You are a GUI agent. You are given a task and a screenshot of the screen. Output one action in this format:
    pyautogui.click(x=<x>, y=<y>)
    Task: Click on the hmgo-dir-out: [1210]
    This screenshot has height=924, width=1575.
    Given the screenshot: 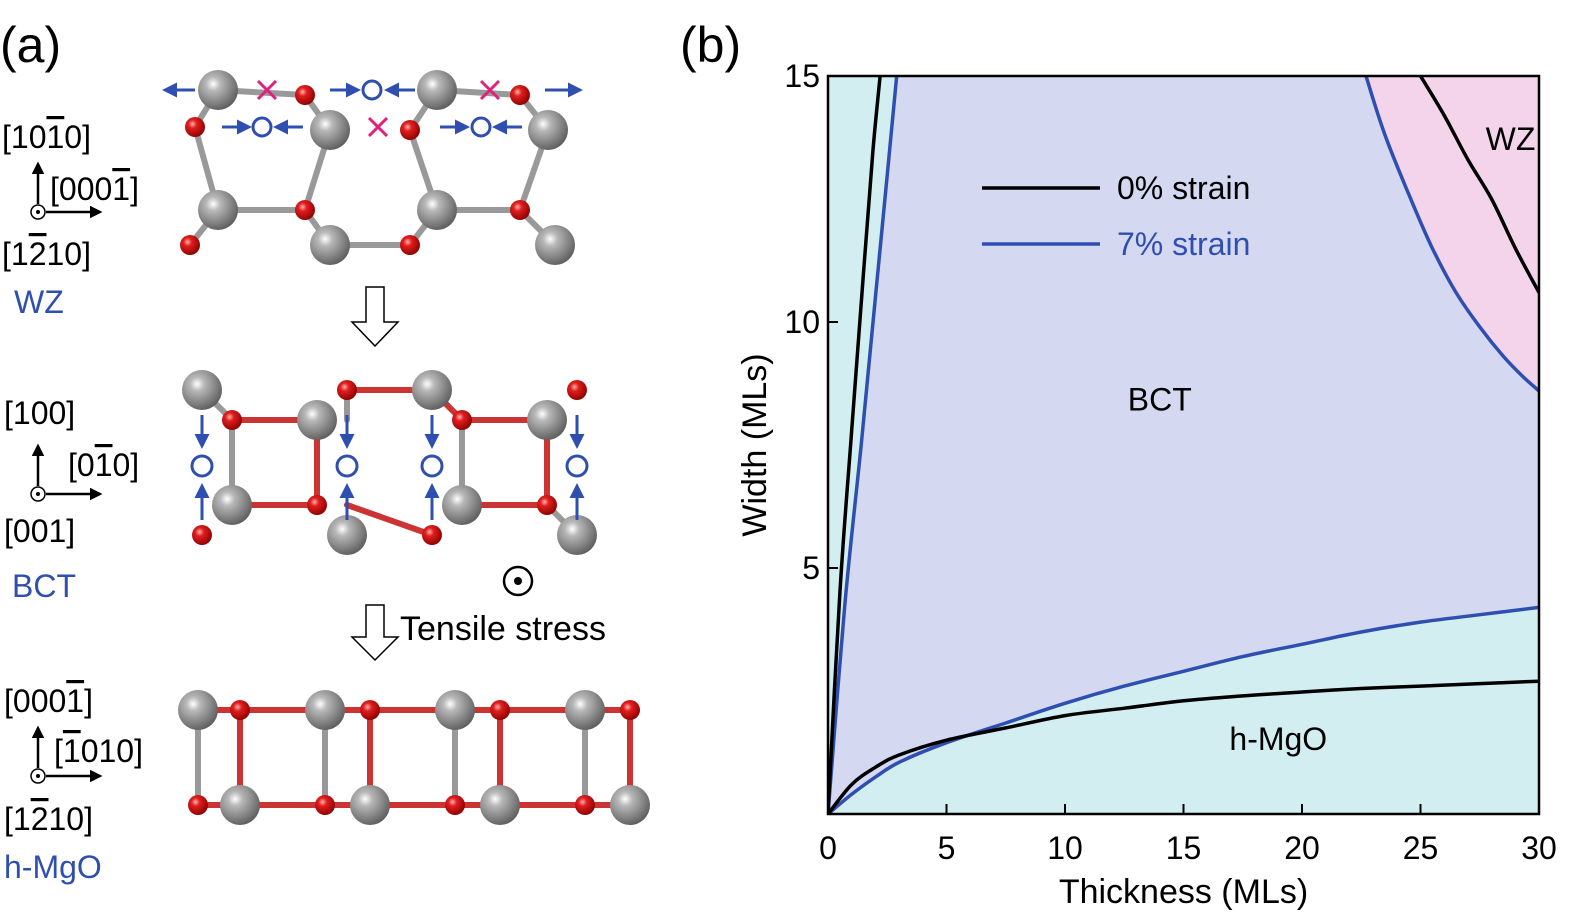 What is the action you would take?
    pyautogui.click(x=48, y=819)
    